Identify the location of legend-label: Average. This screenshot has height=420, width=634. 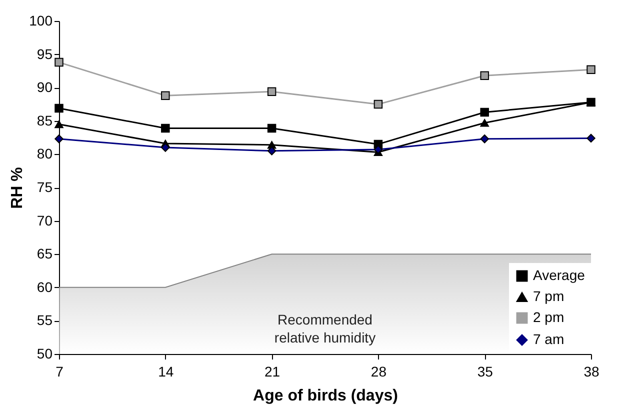
(559, 275).